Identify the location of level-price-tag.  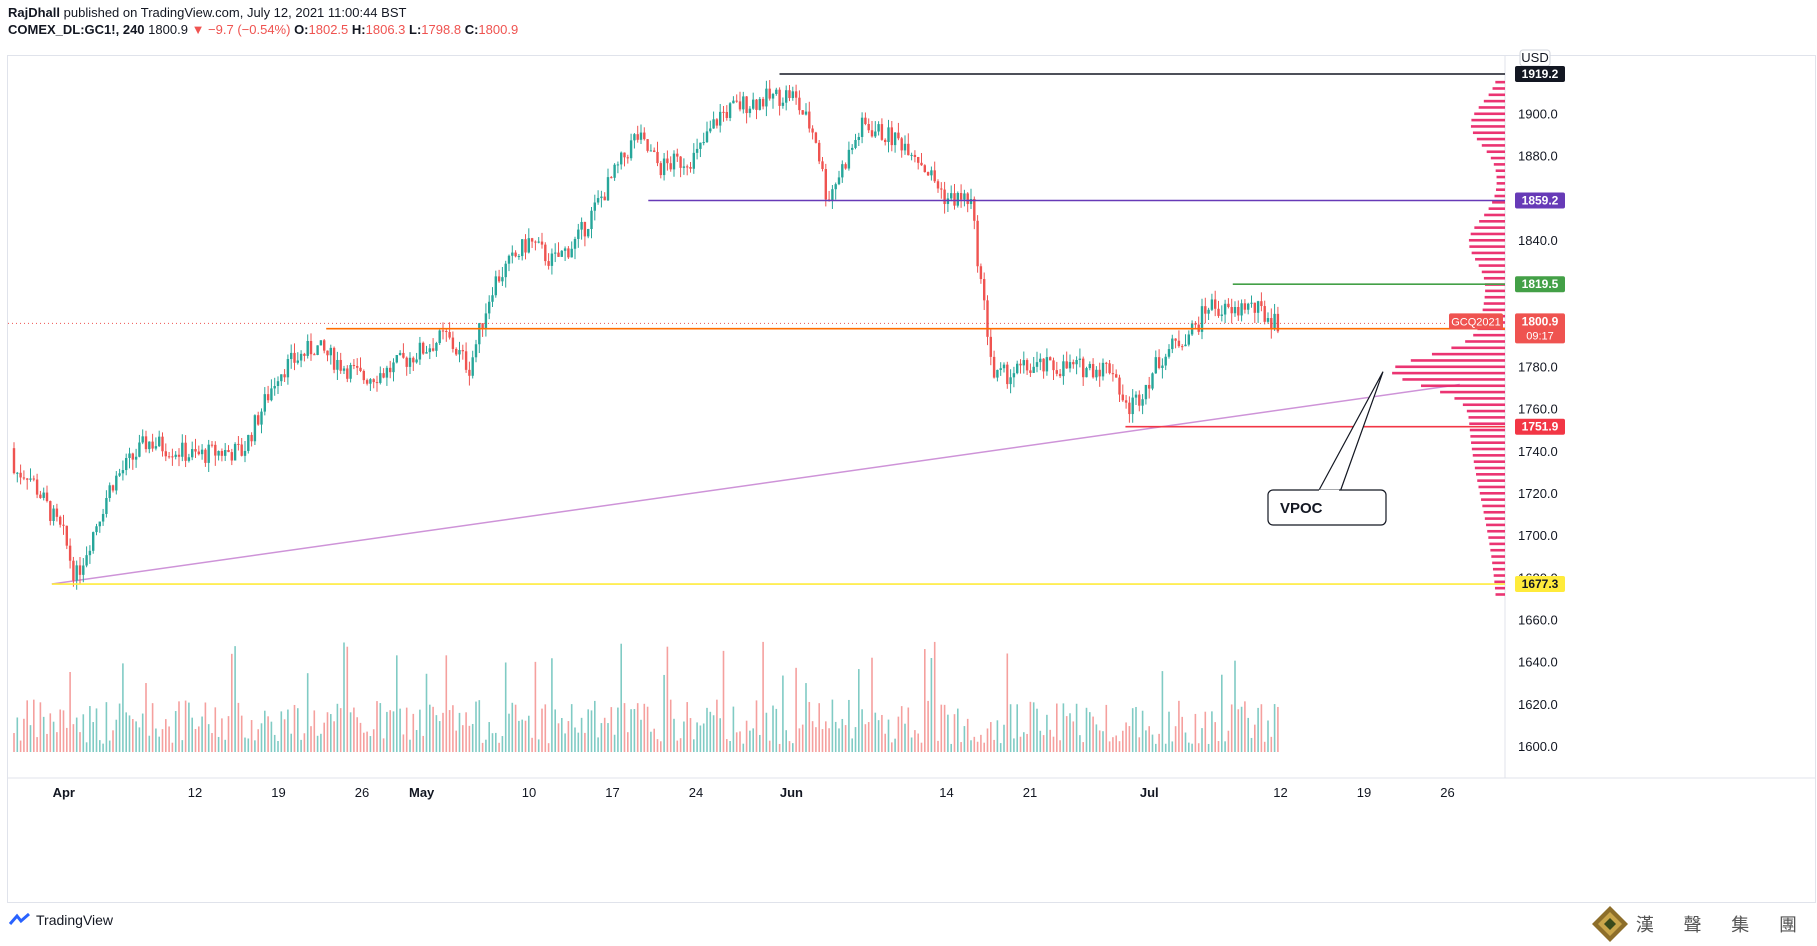
(1540, 584).